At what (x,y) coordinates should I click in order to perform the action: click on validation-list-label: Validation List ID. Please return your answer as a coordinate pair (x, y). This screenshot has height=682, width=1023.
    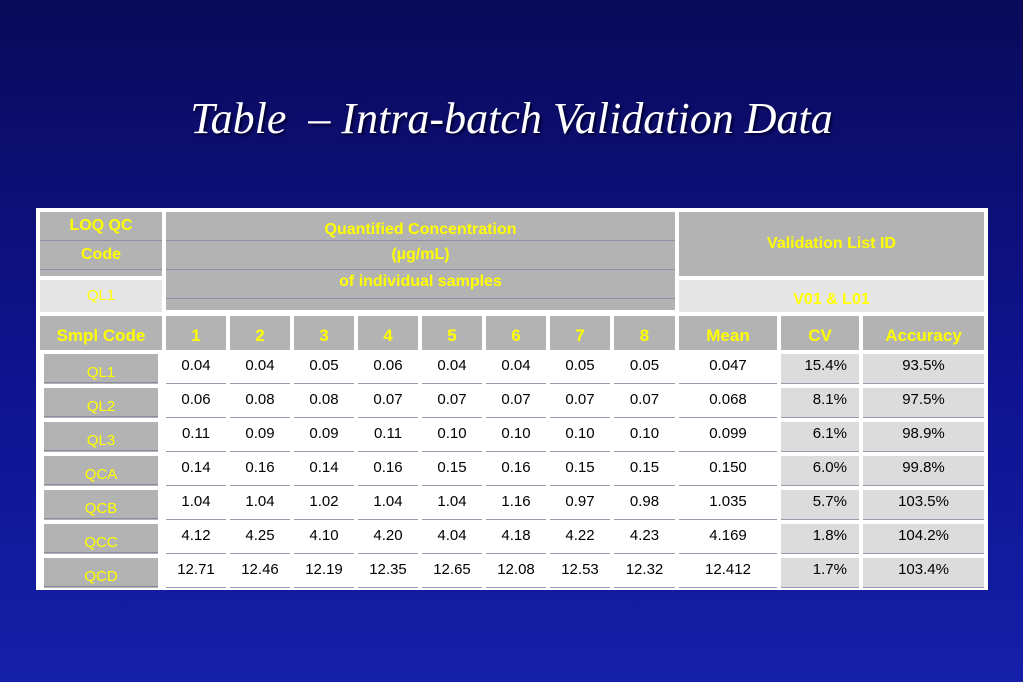
    Looking at the image, I should click on (831, 243).